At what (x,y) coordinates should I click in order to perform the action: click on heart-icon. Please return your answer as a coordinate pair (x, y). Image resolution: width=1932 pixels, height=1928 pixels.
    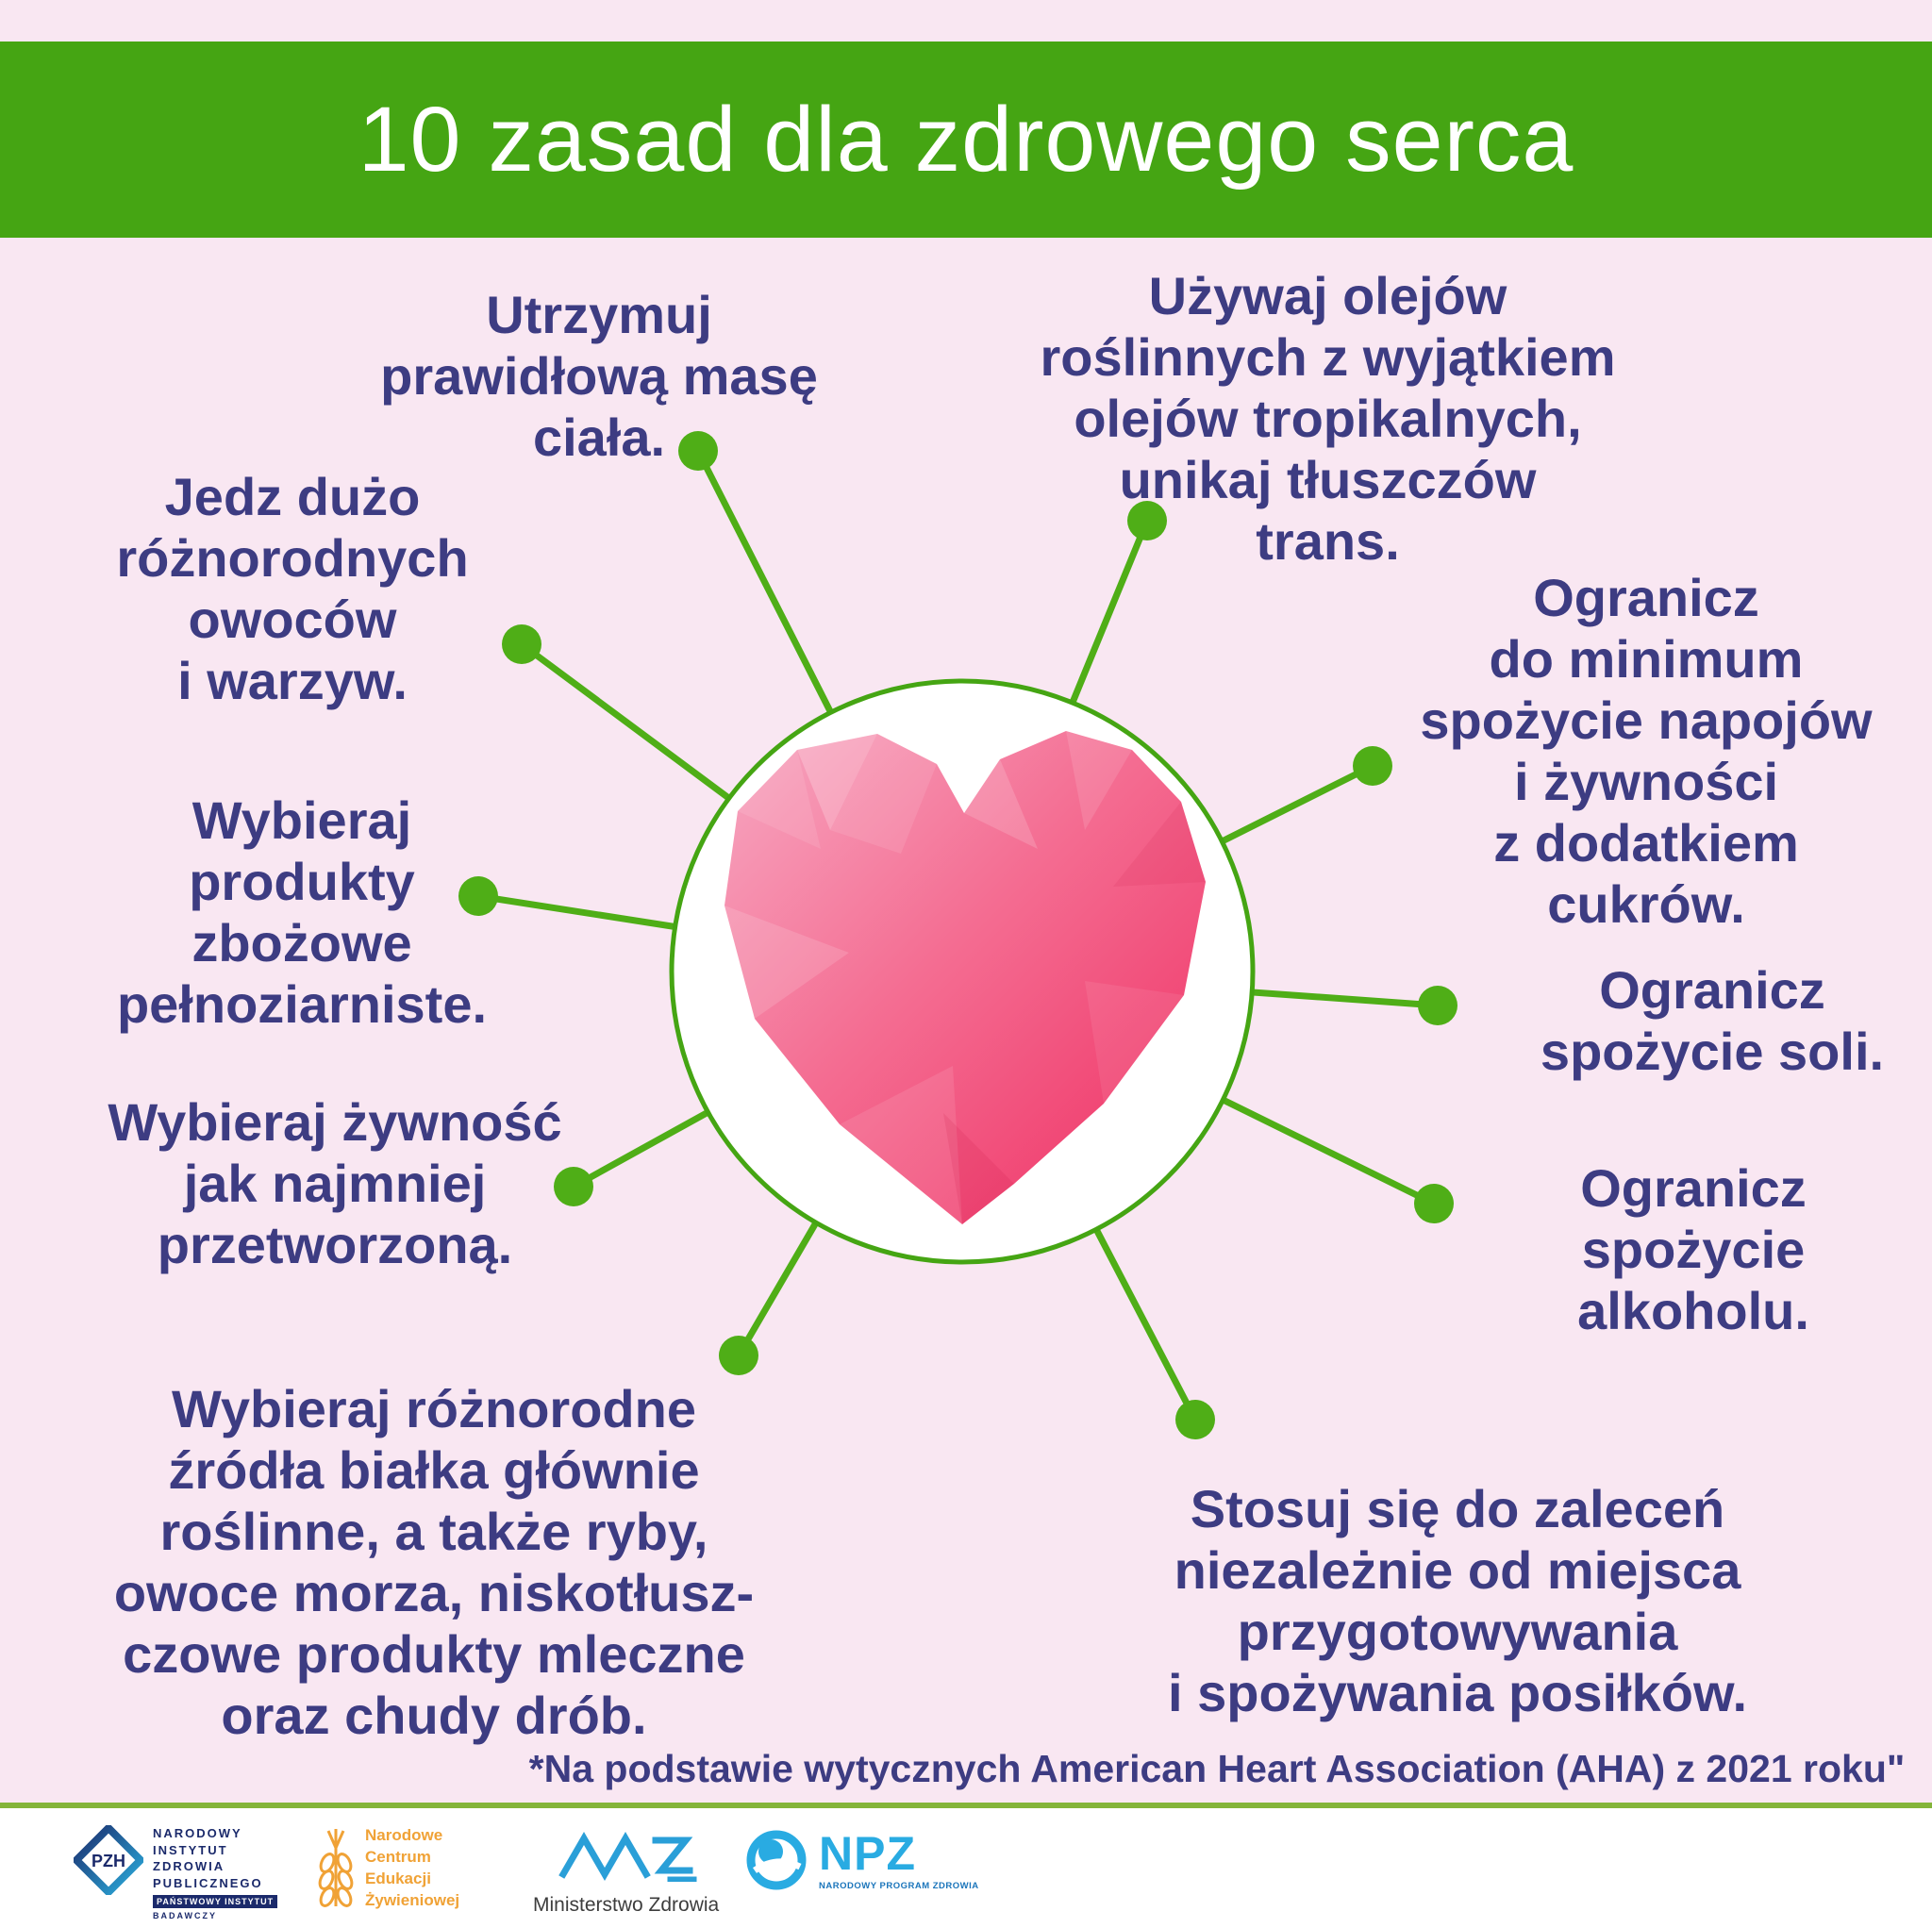
    Looking at the image, I should click on (965, 977).